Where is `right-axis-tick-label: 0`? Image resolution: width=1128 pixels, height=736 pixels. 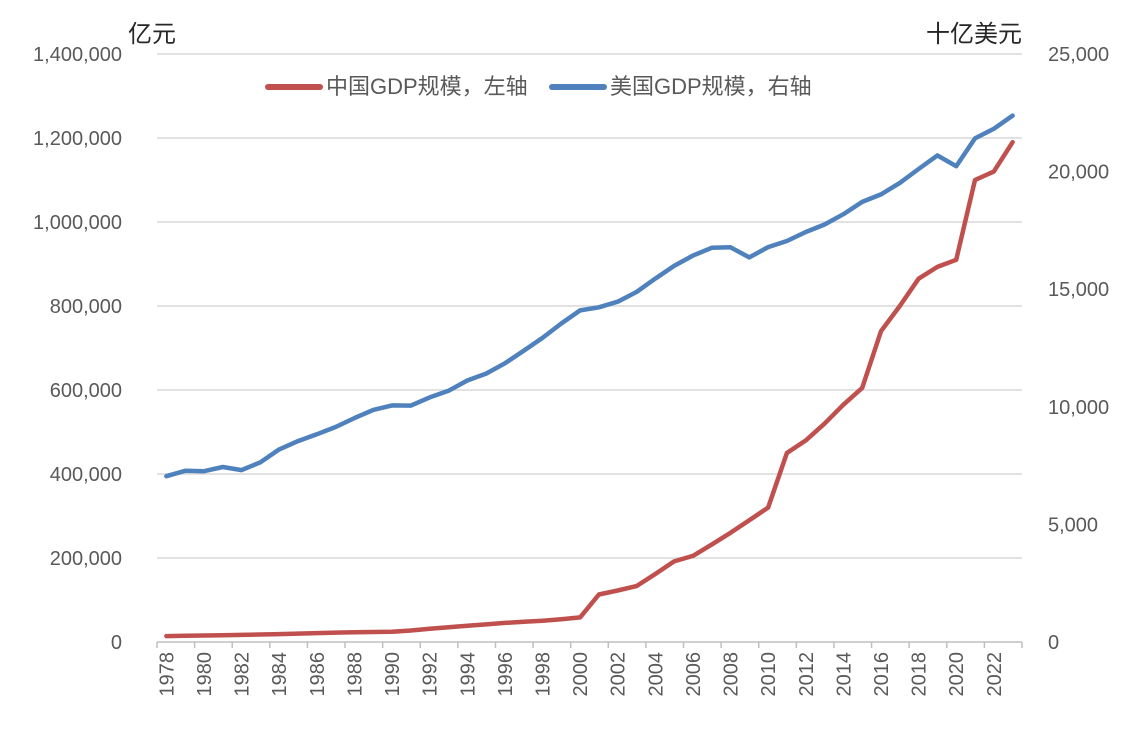
right-axis-tick-label: 0 is located at coordinates (1053, 643).